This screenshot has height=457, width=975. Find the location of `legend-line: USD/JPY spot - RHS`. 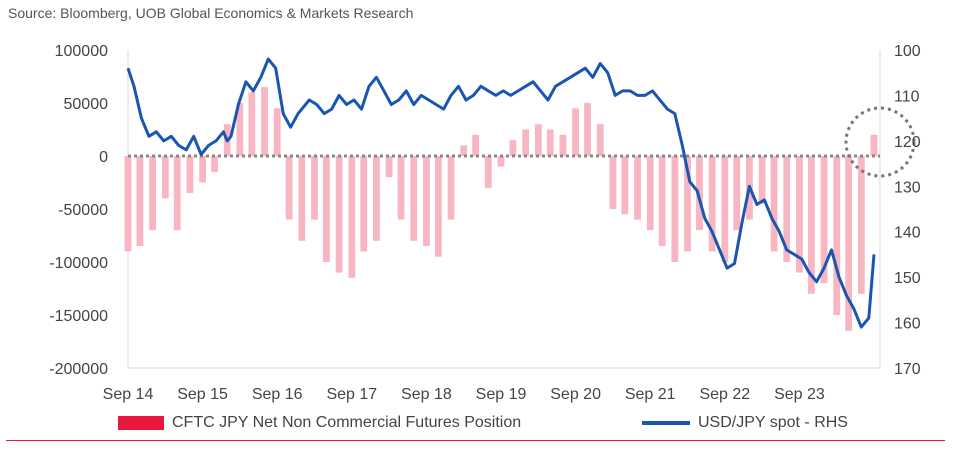

legend-line: USD/JPY spot - RHS is located at coordinates (745, 423).